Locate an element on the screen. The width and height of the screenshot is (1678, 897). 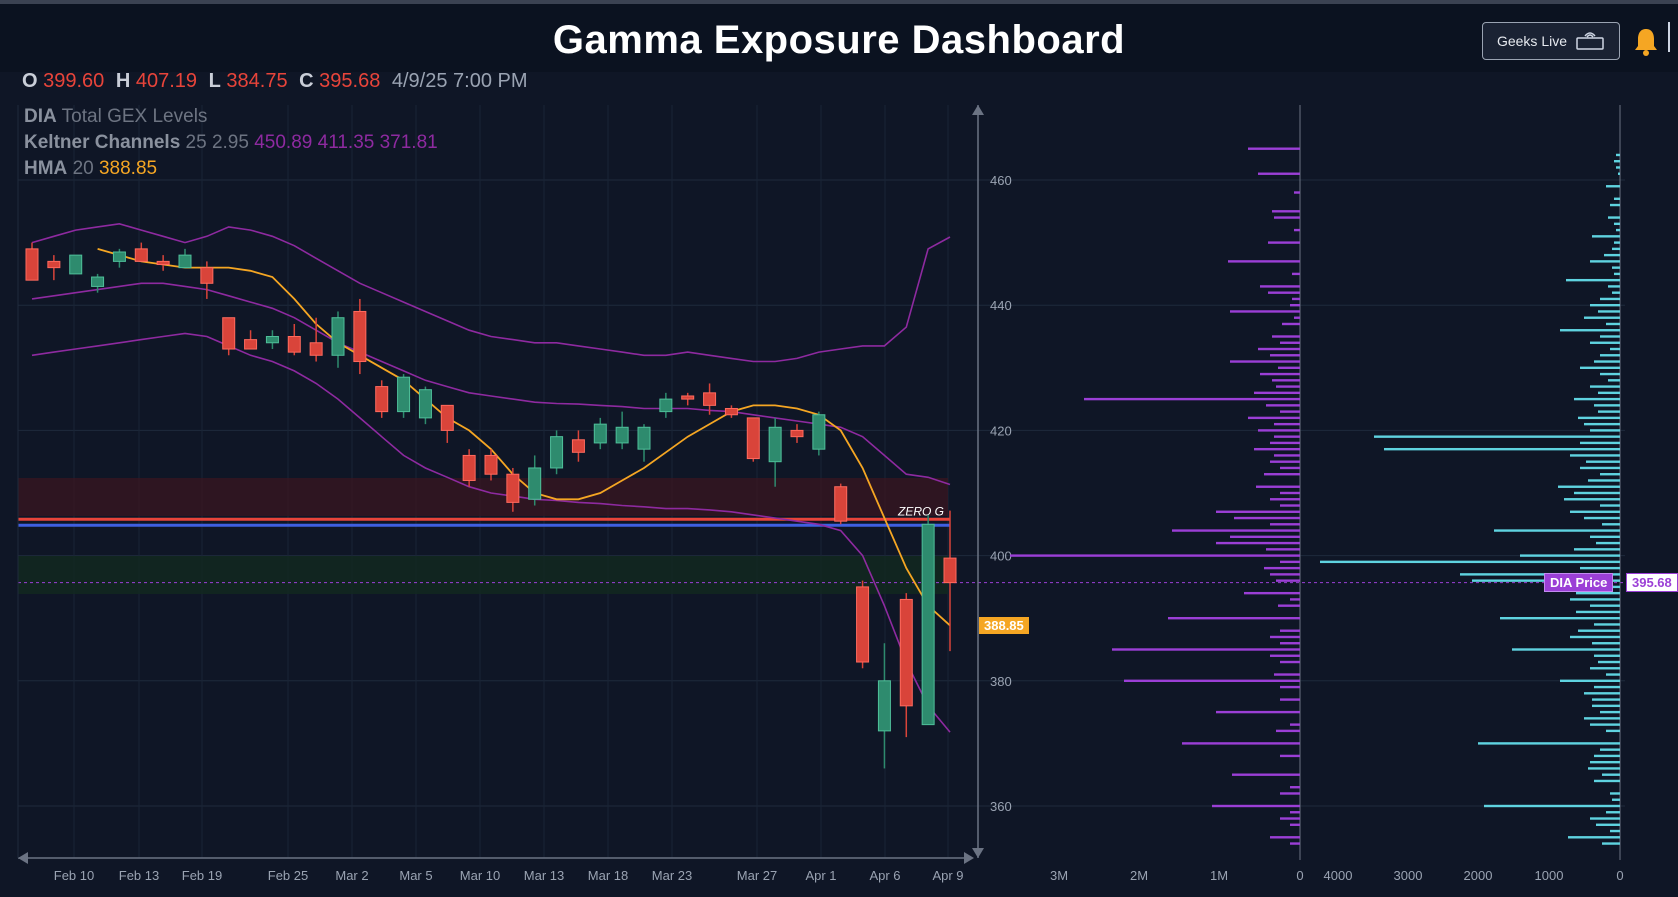
geeks-live-label: Geeks Live is located at coordinates (1532, 41).